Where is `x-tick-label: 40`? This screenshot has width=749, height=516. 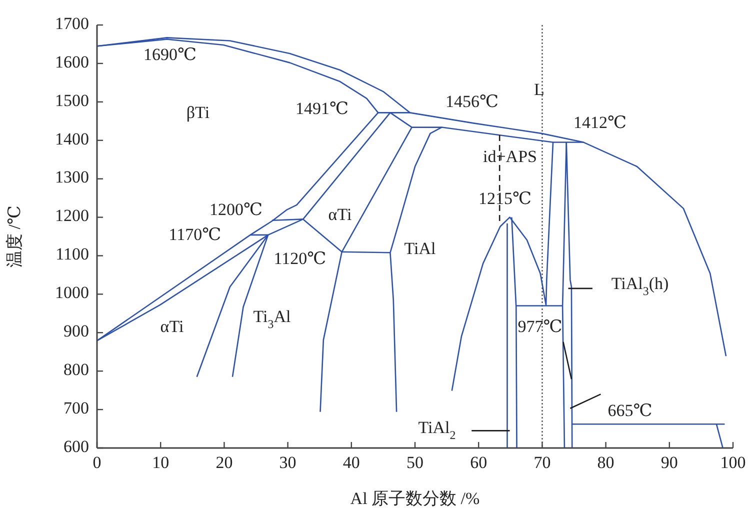 x-tick-label: 40 is located at coordinates (351, 462).